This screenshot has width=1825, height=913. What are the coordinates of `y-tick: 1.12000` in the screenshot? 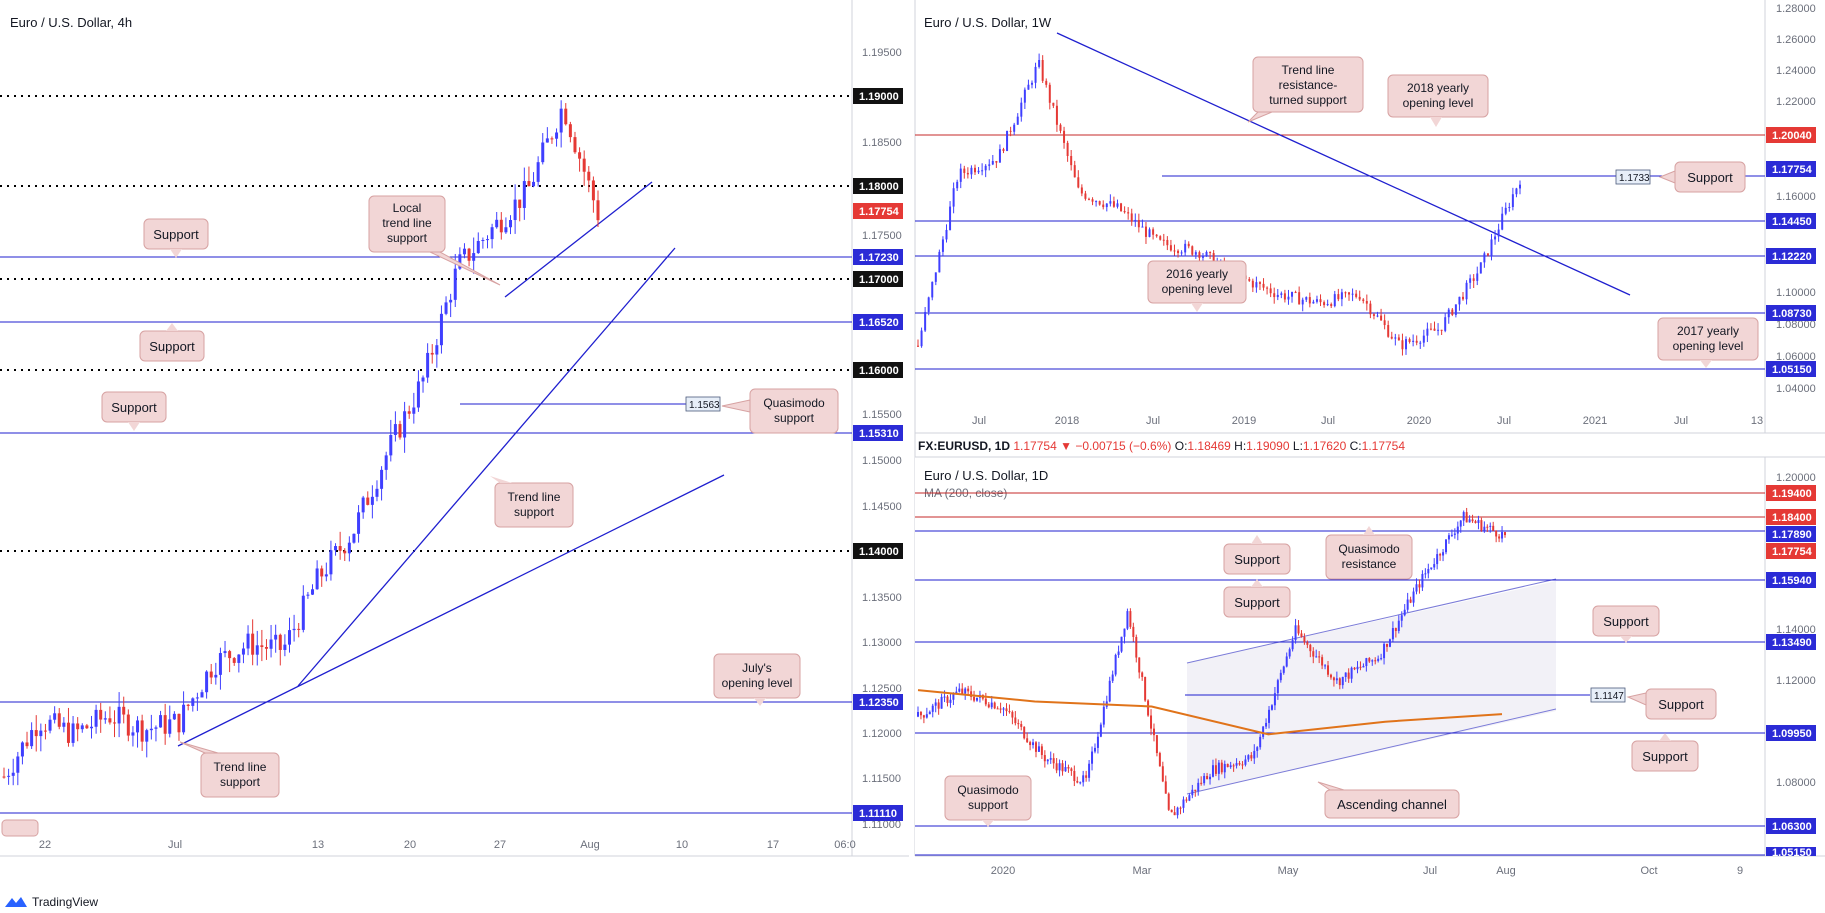 It's located at (882, 734).